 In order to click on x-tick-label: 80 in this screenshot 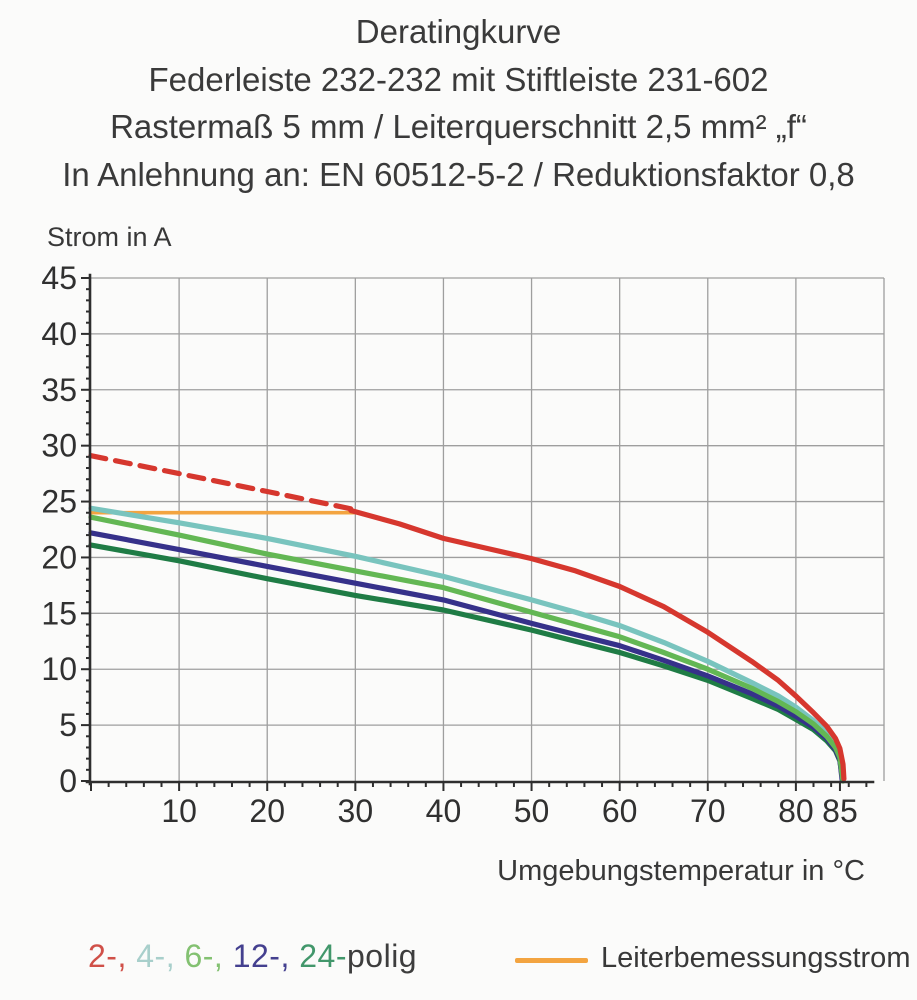, I will do `click(796, 811)`.